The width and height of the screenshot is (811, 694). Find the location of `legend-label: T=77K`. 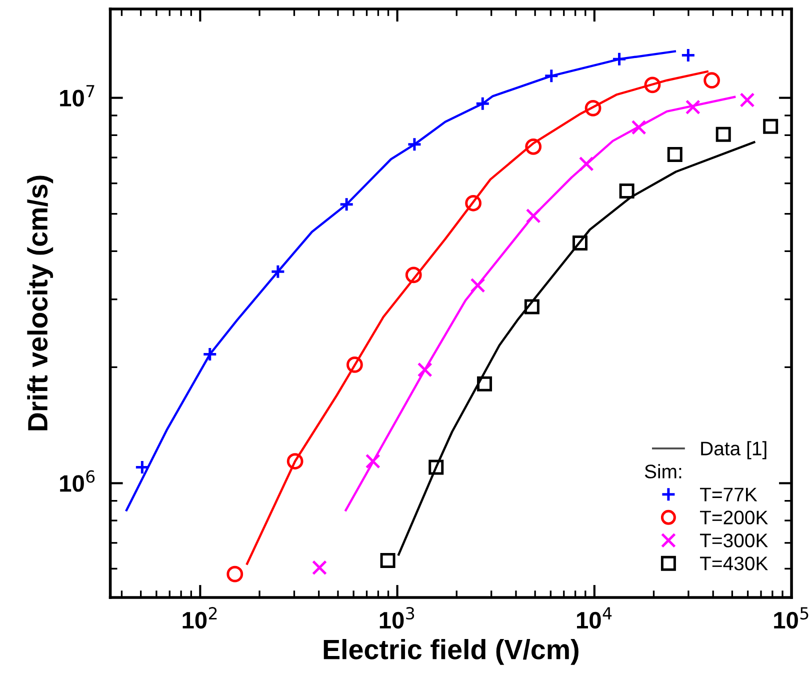

legend-label: T=77K is located at coordinates (729, 495).